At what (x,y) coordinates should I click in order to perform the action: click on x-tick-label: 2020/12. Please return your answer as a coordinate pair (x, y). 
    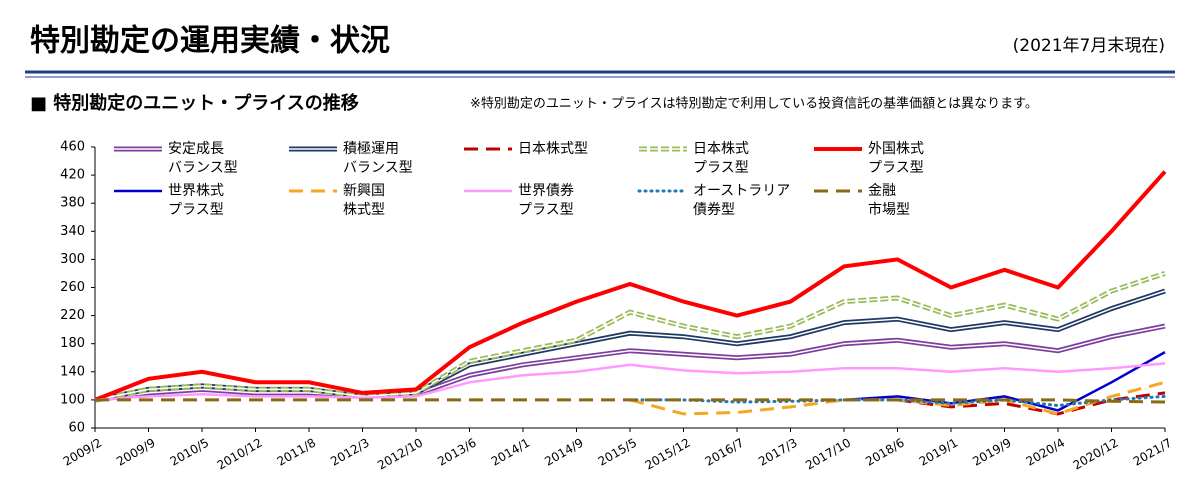
    Looking at the image, I should click on (1096, 454).